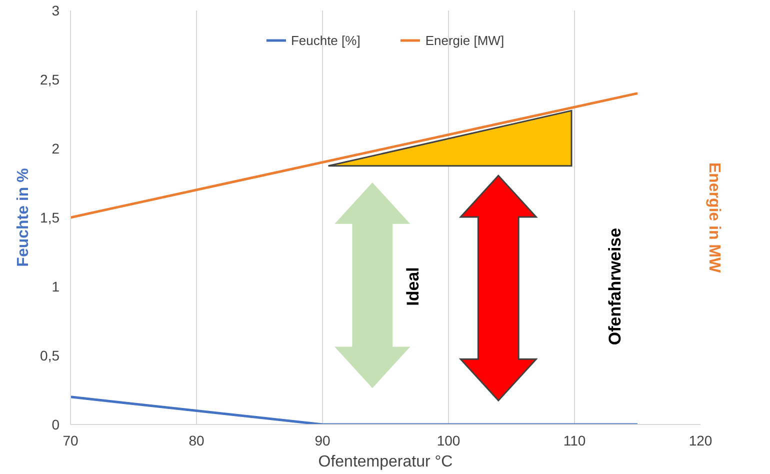 This screenshot has height=474, width=770. I want to click on y-tick-label: 2,5, so click(50, 80).